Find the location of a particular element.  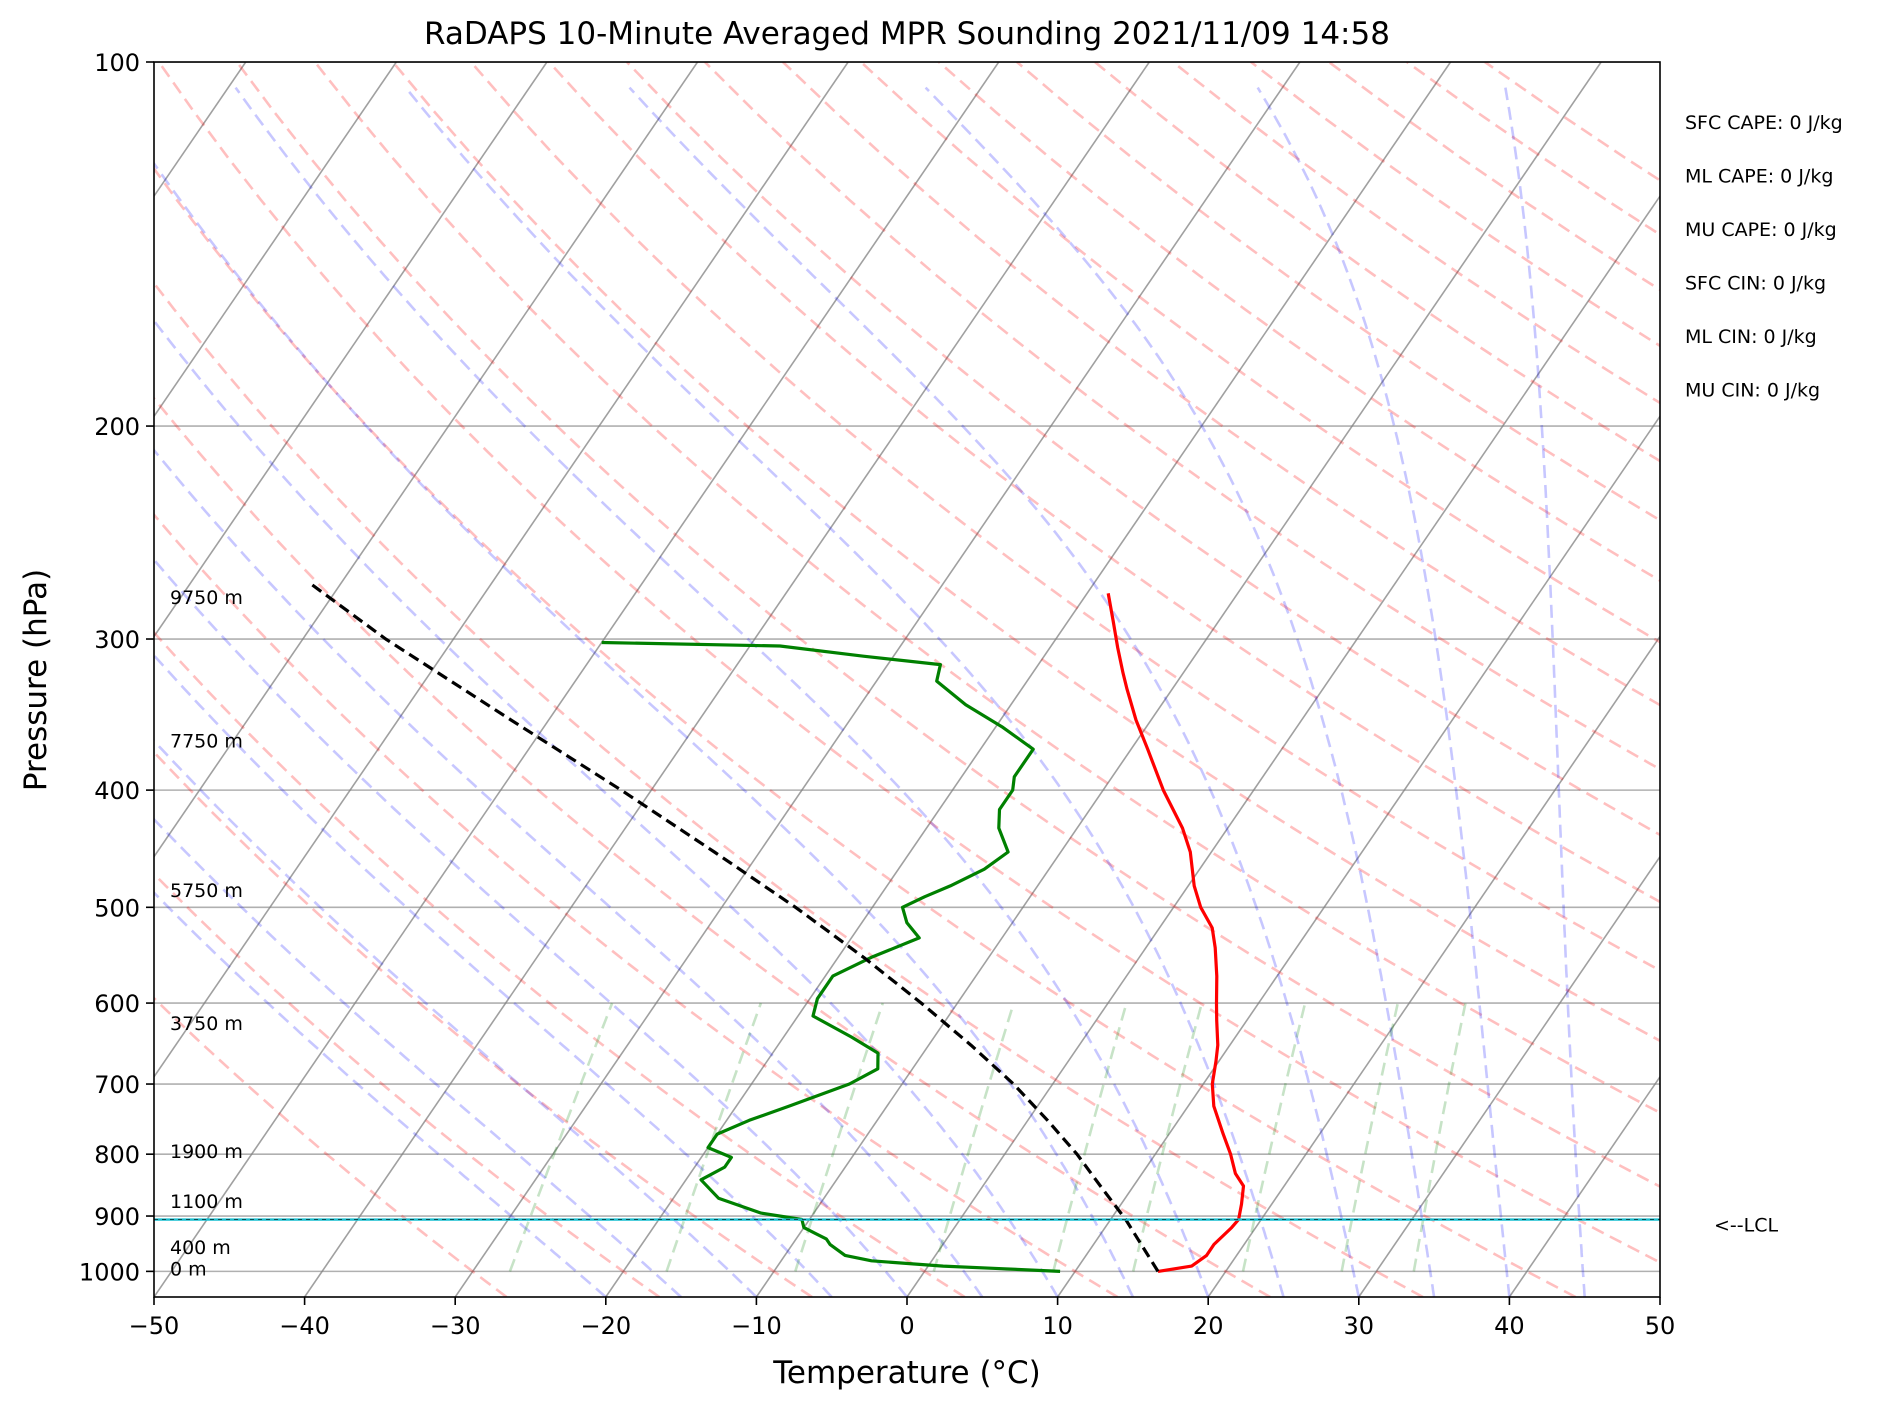

x-tick-label: −30 is located at coordinates (455, 1326).